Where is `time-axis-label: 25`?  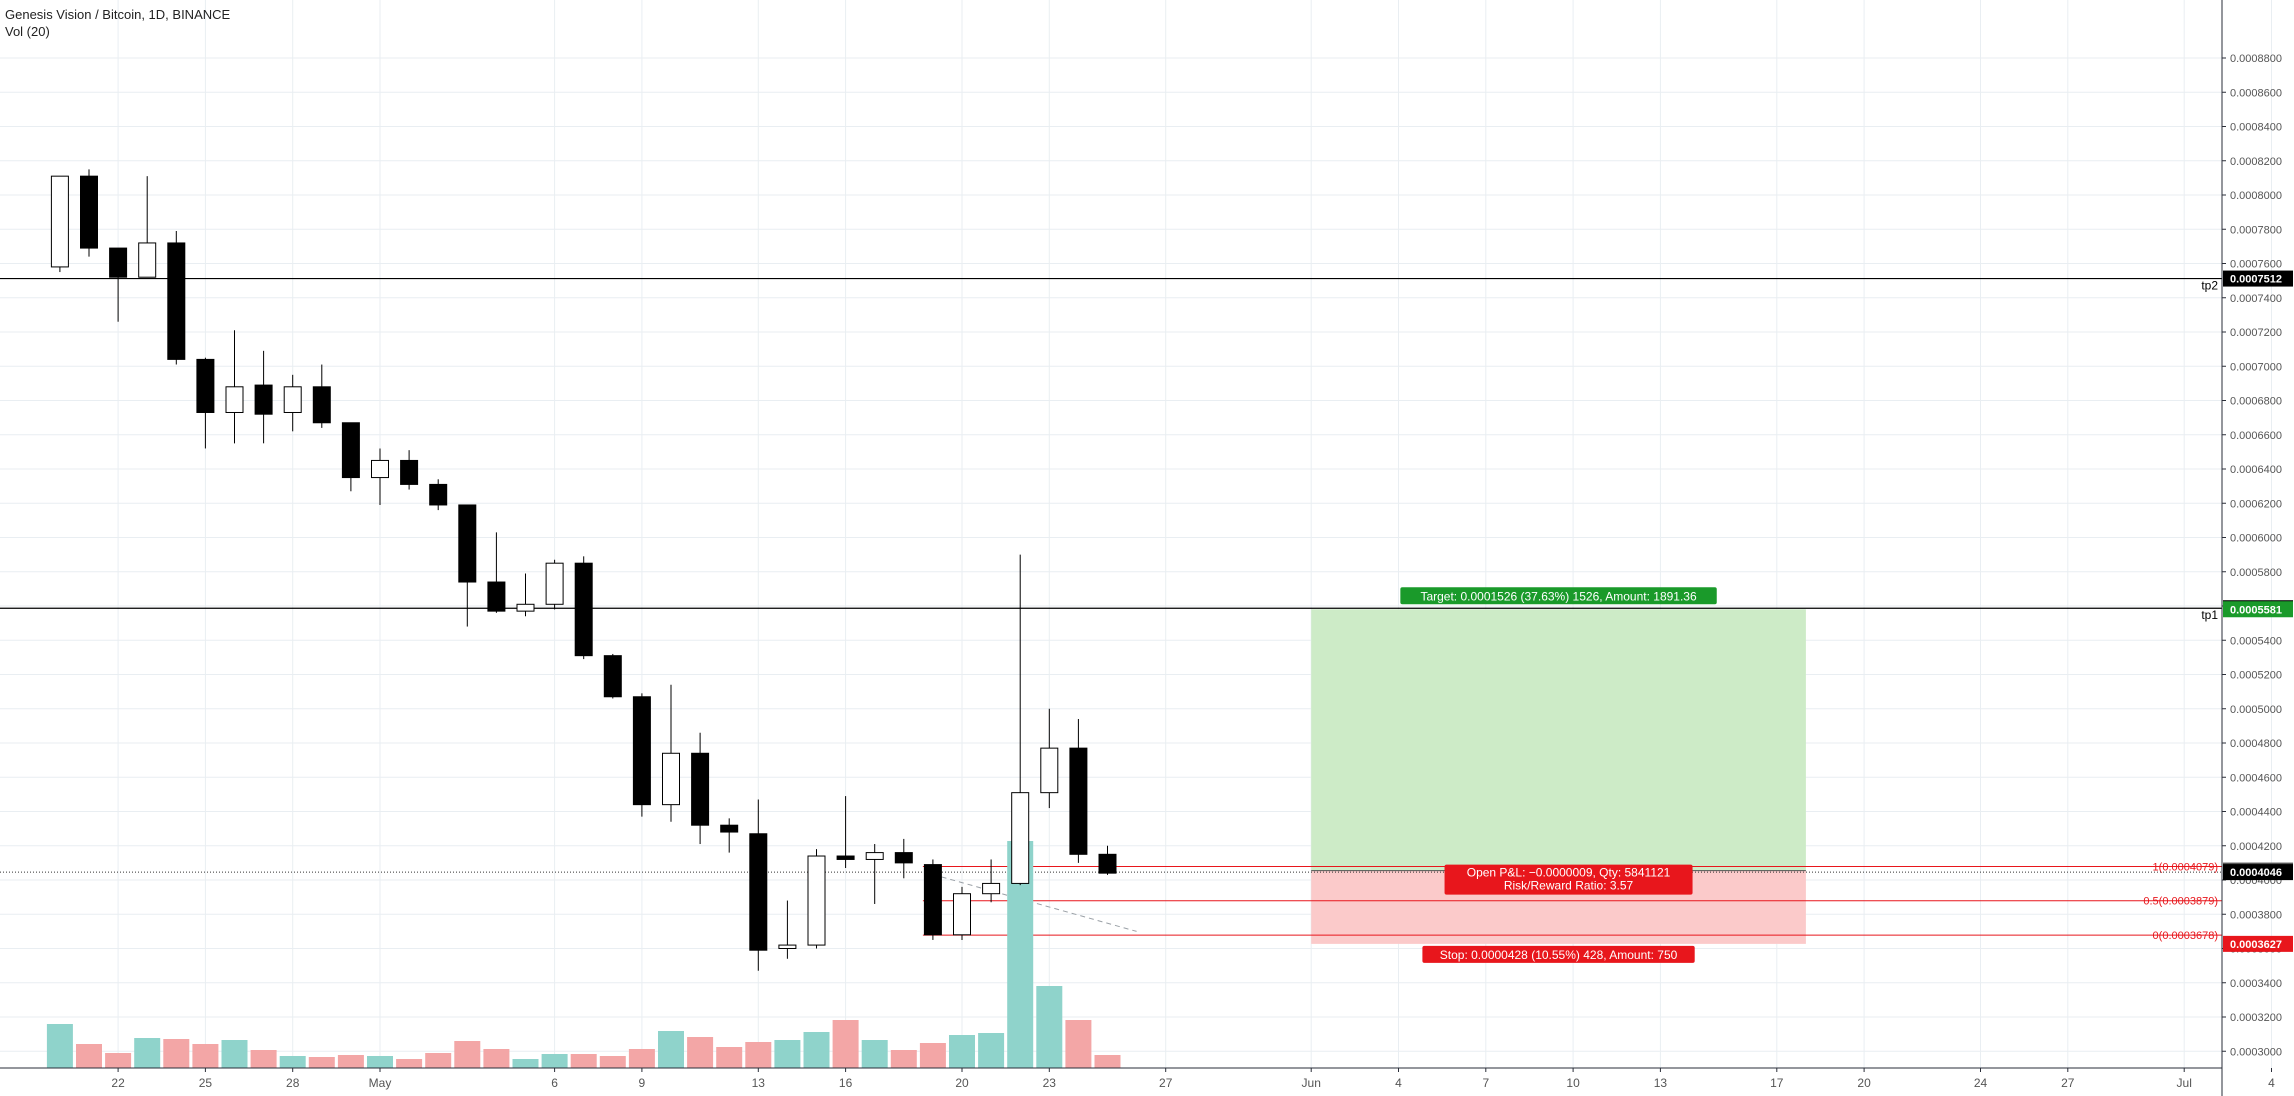
time-axis-label: 25 is located at coordinates (206, 1083).